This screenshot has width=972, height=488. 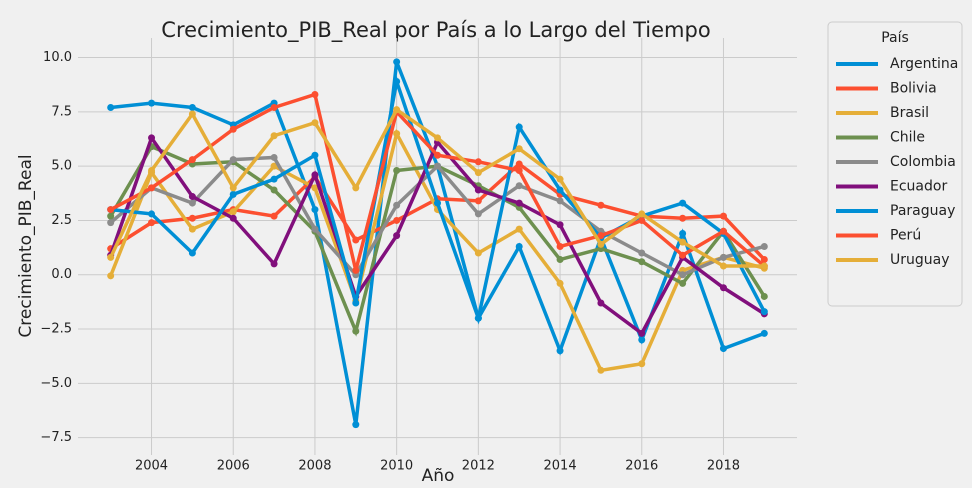 What do you see at coordinates (61, 166) in the screenshot?
I see `y-tick-label: 5.0` at bounding box center [61, 166].